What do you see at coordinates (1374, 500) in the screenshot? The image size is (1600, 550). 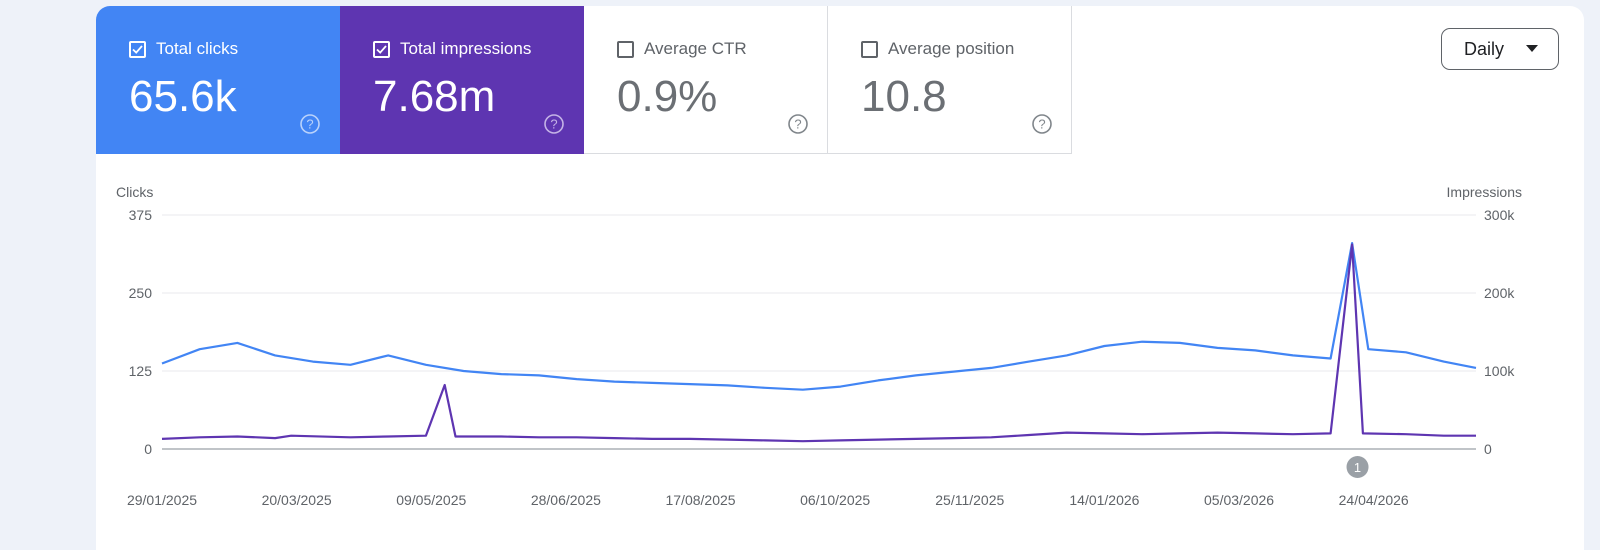 I see `x-tick-label: 24/04/2026` at bounding box center [1374, 500].